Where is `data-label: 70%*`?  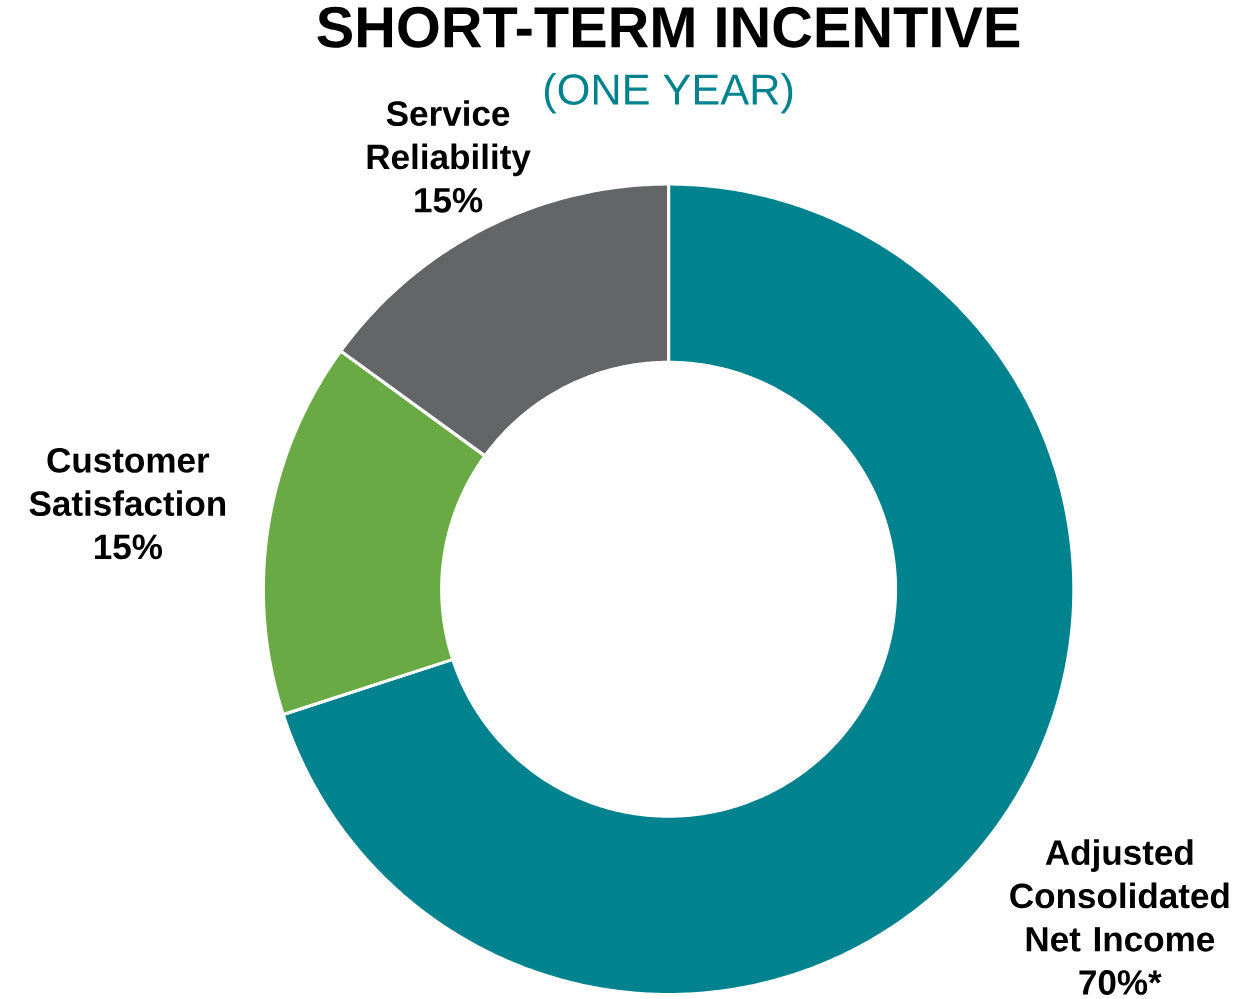 data-label: 70%* is located at coordinates (1120, 982).